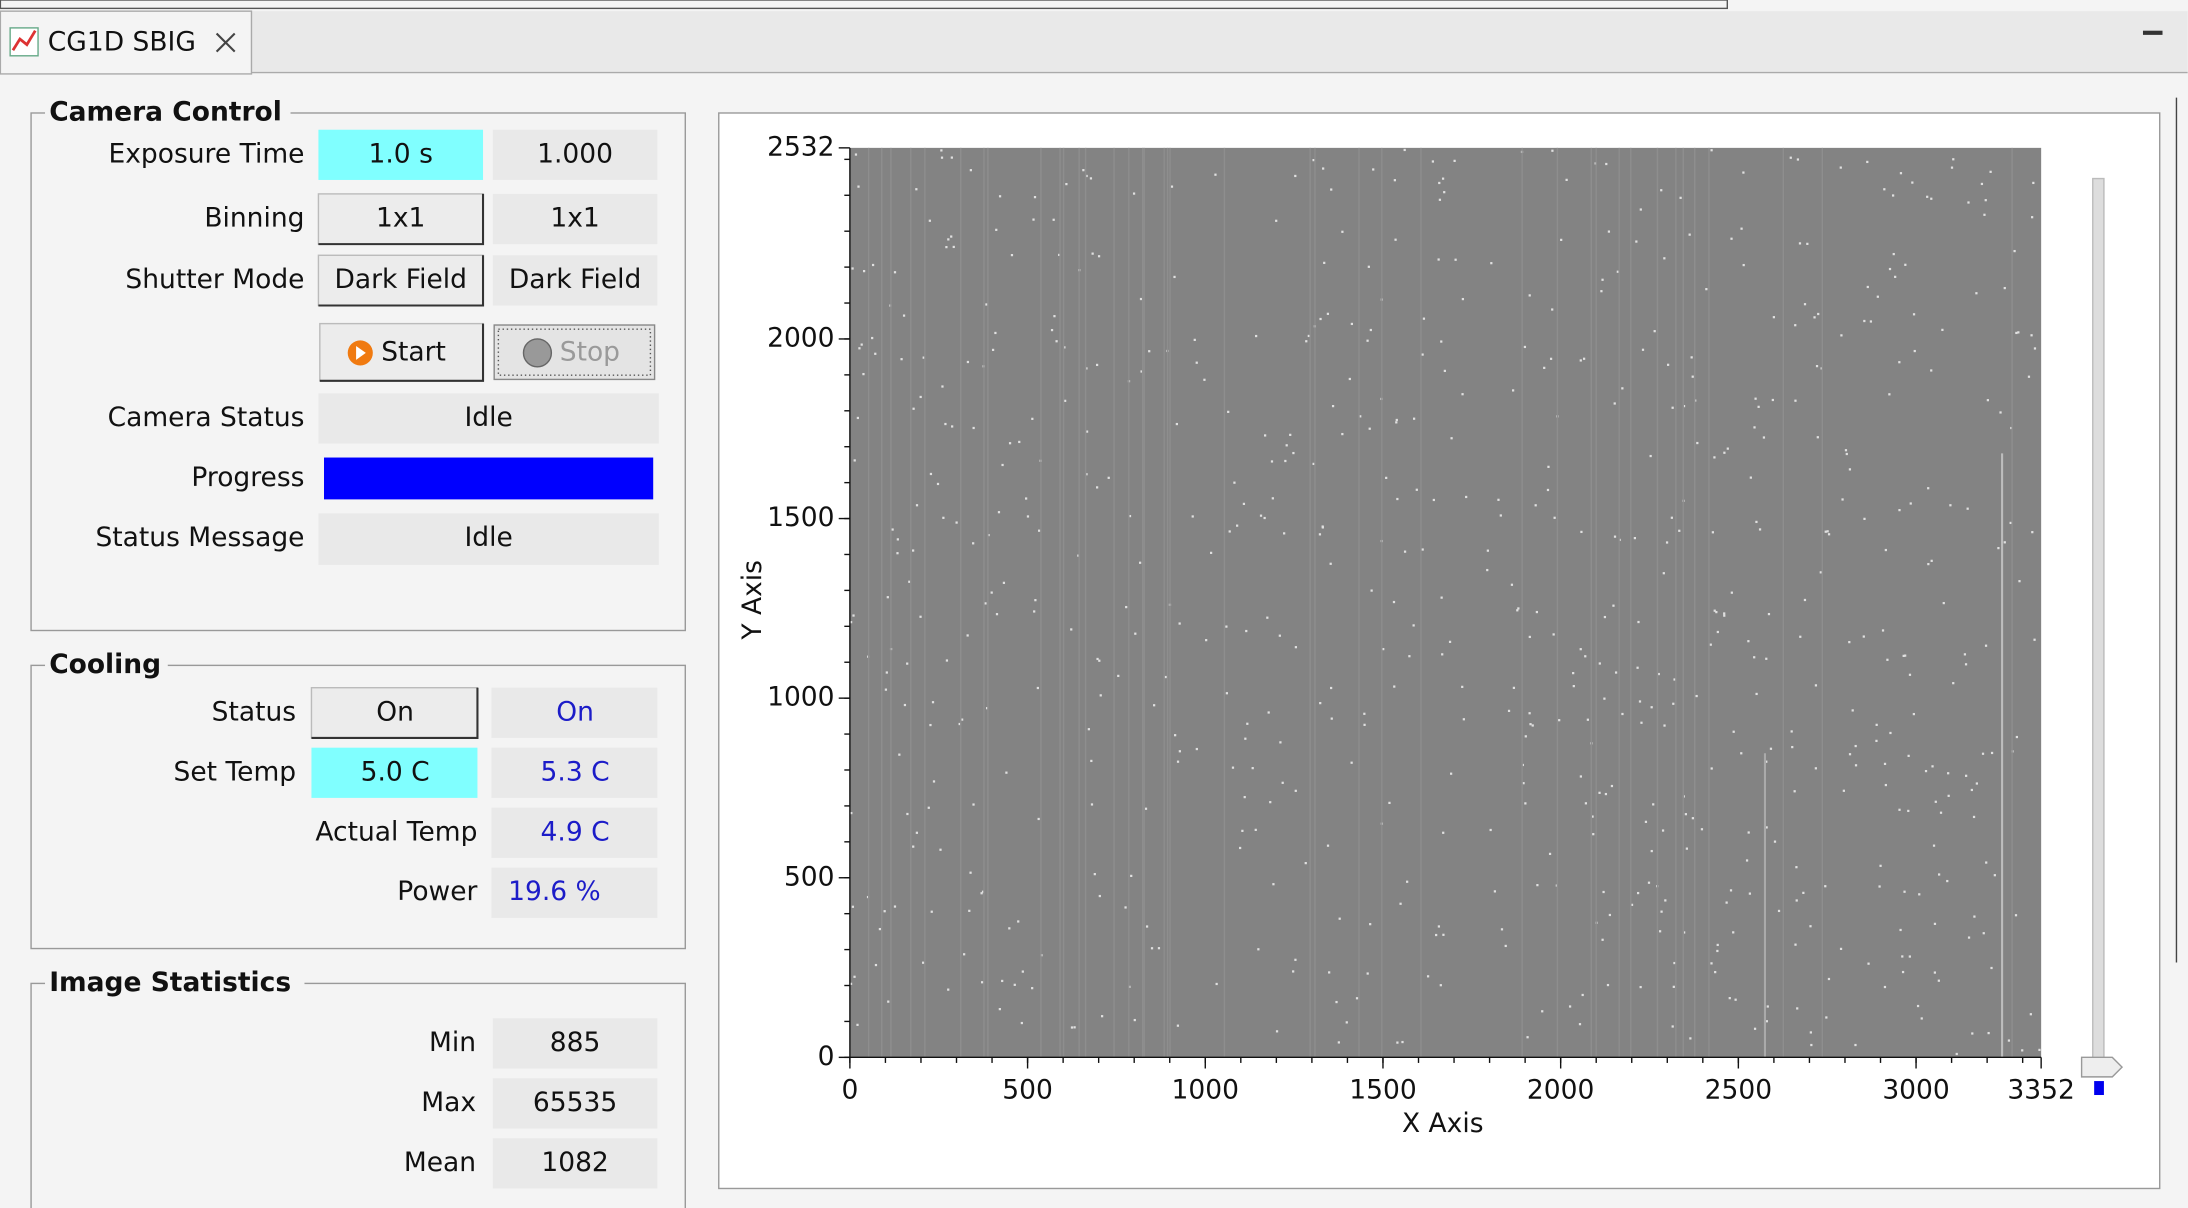  I want to click on tab-bar, so click(1094, 42).